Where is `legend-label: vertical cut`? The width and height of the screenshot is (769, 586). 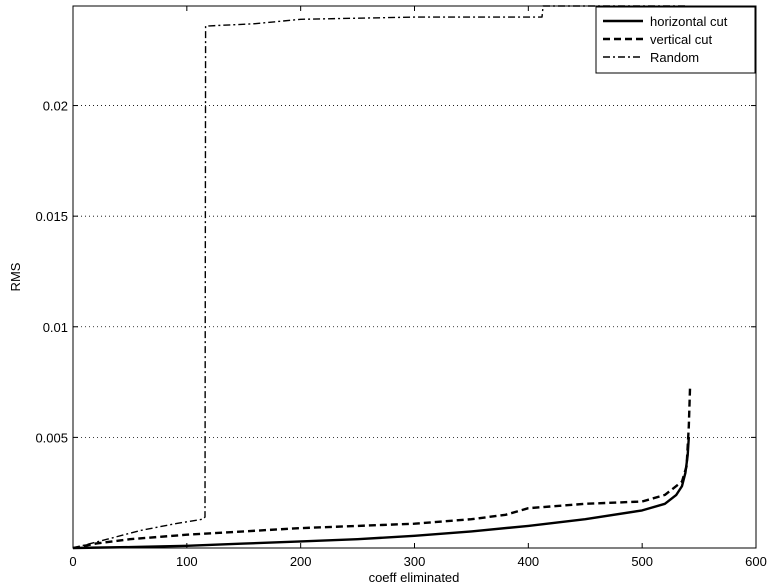 legend-label: vertical cut is located at coordinates (681, 39).